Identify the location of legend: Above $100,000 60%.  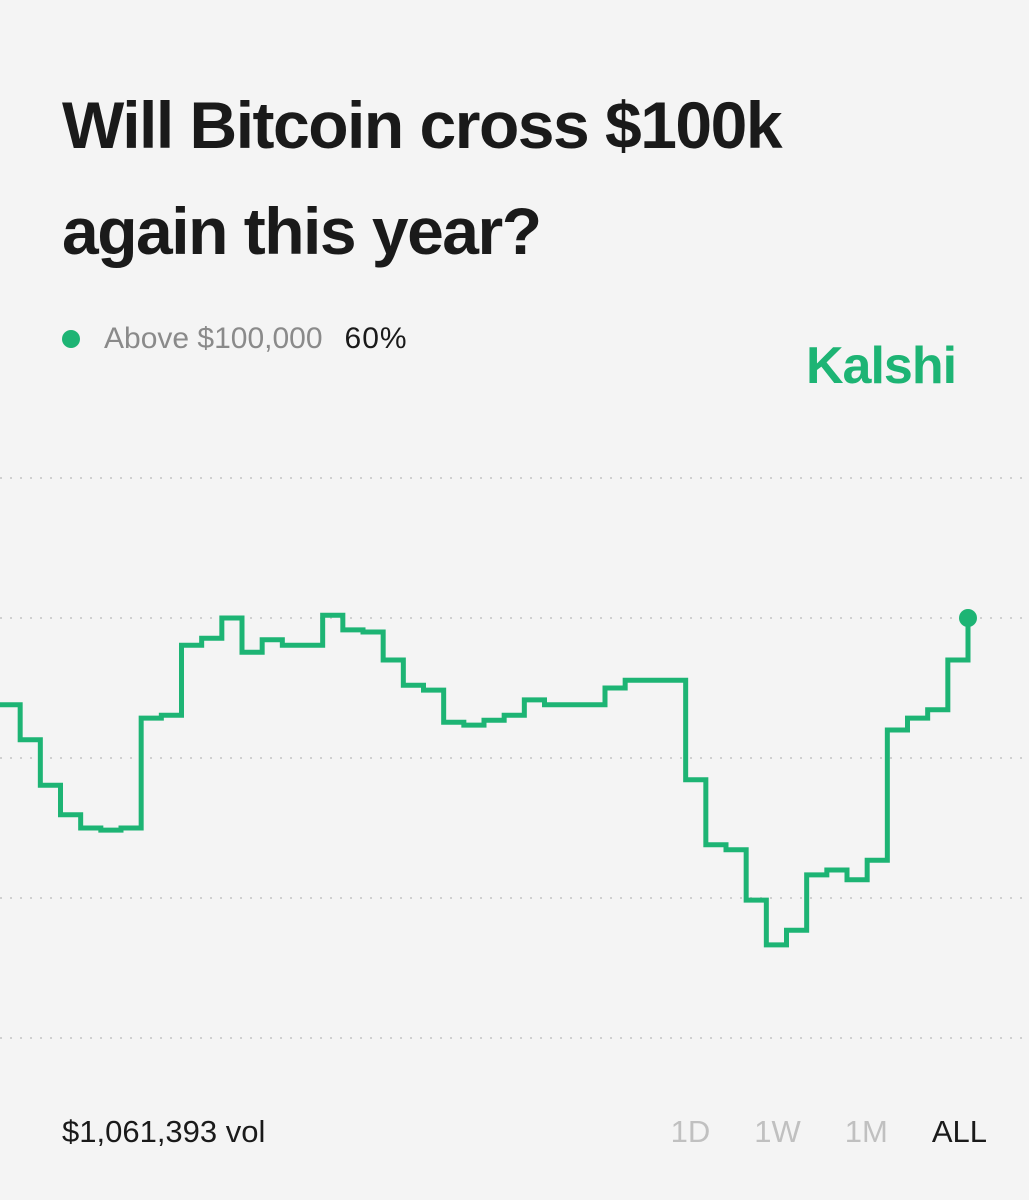
(235, 339).